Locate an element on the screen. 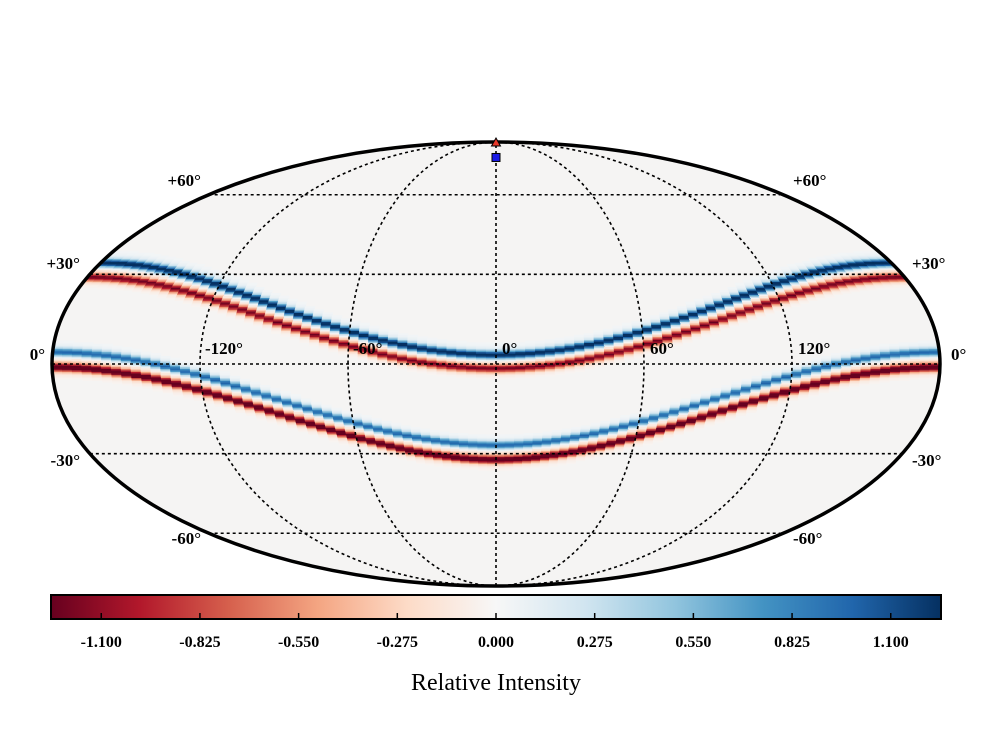  lat-label-right-neg30: -30° is located at coordinates (926, 460).